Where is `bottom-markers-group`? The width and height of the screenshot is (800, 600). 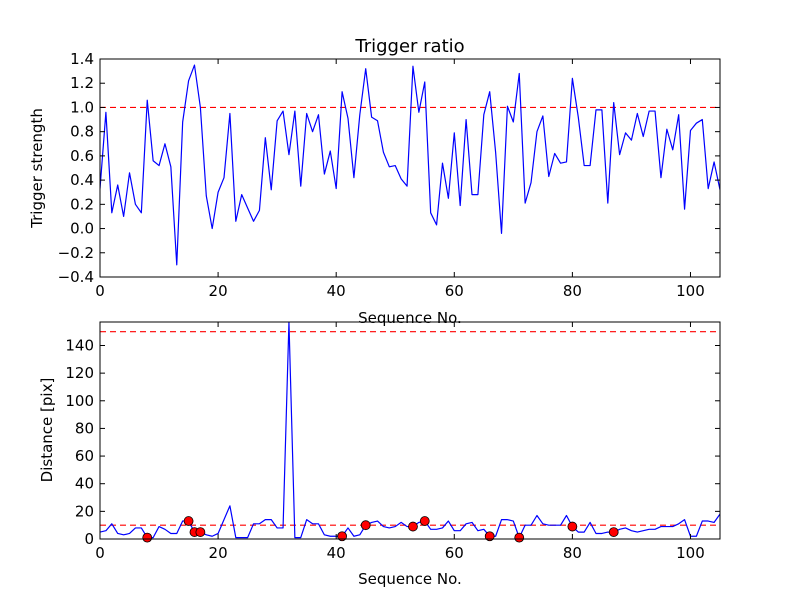
bottom-markers-group is located at coordinates (380, 529).